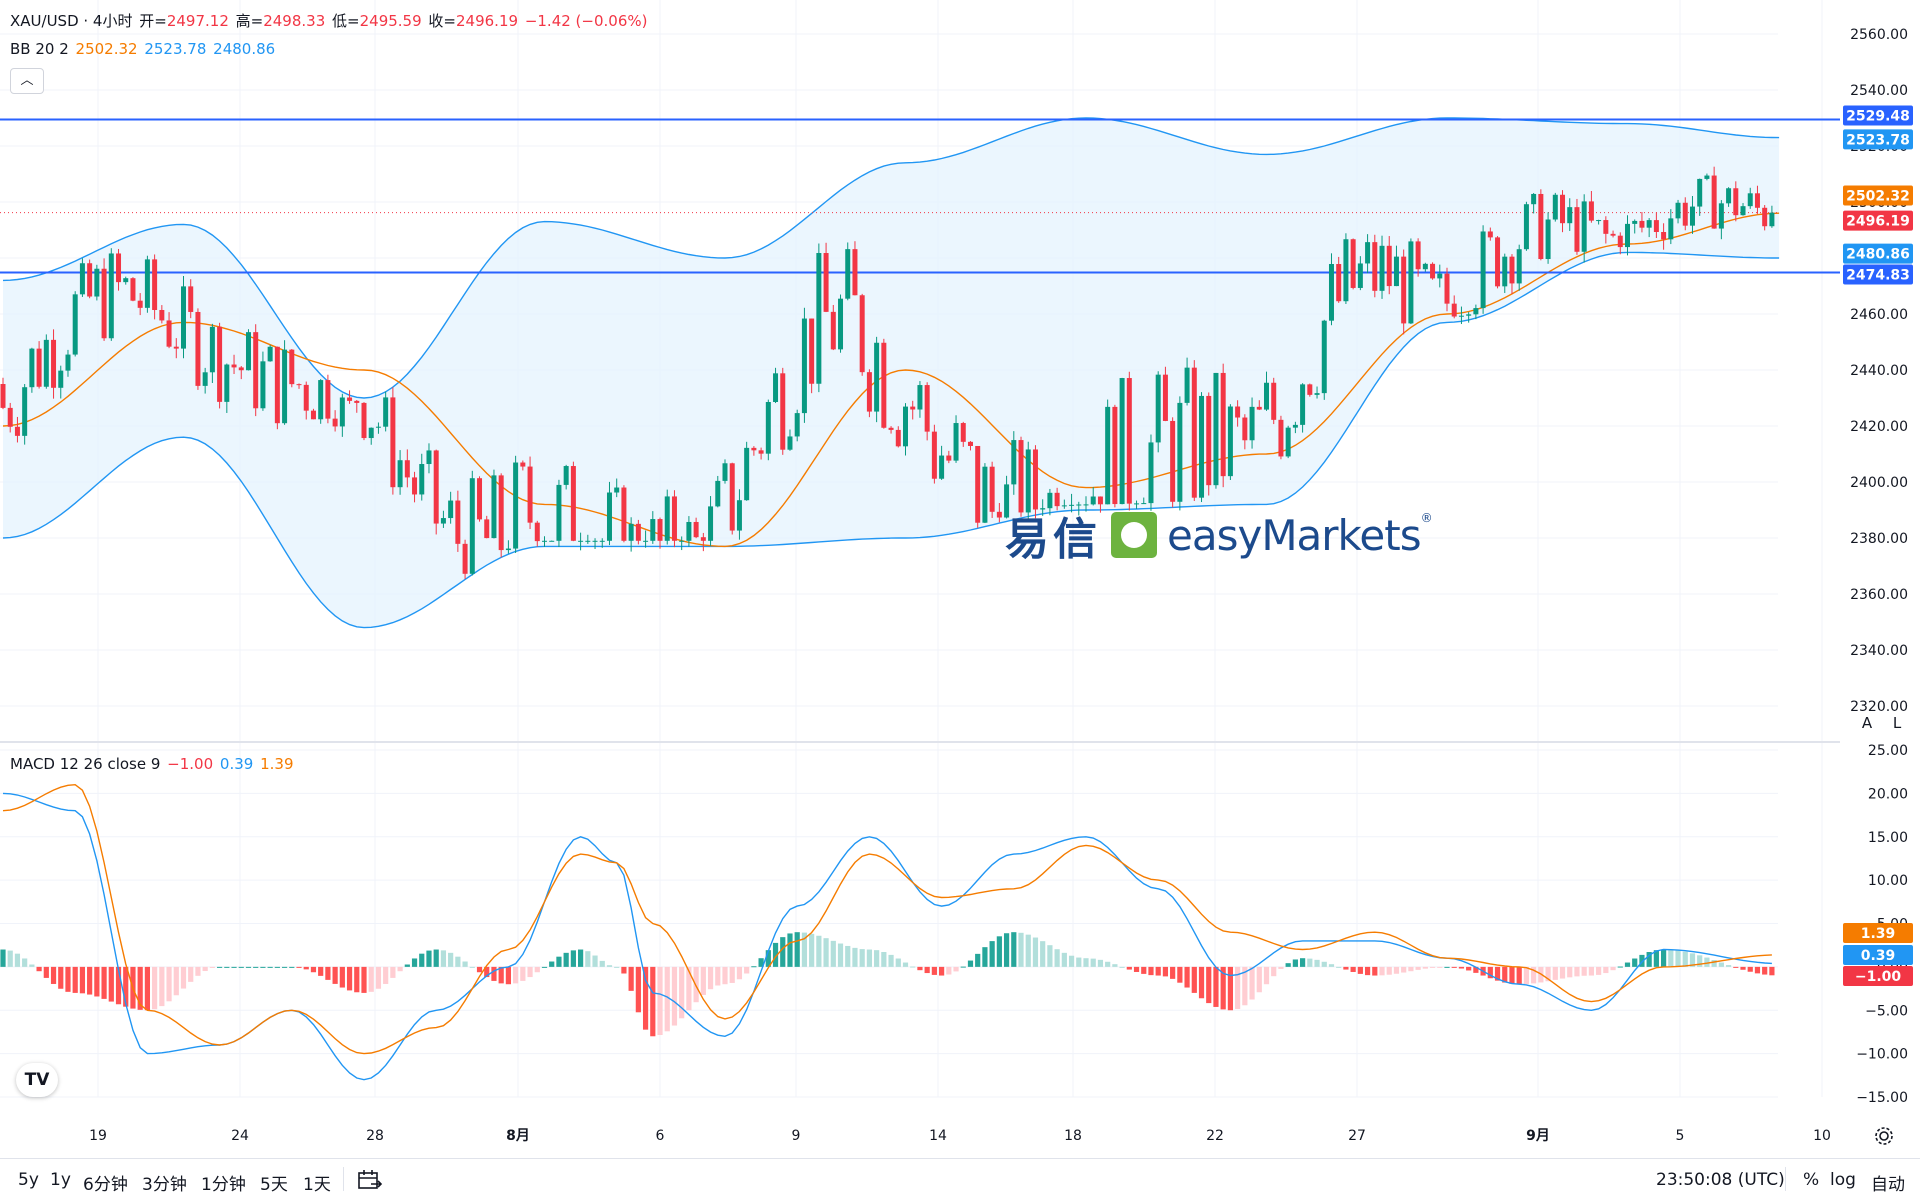 The width and height of the screenshot is (1920, 1201). What do you see at coordinates (153, 764) in the screenshot?
I see `macd-legend: MACD 12 26 close 9 −1.00 0.39 1.39` at bounding box center [153, 764].